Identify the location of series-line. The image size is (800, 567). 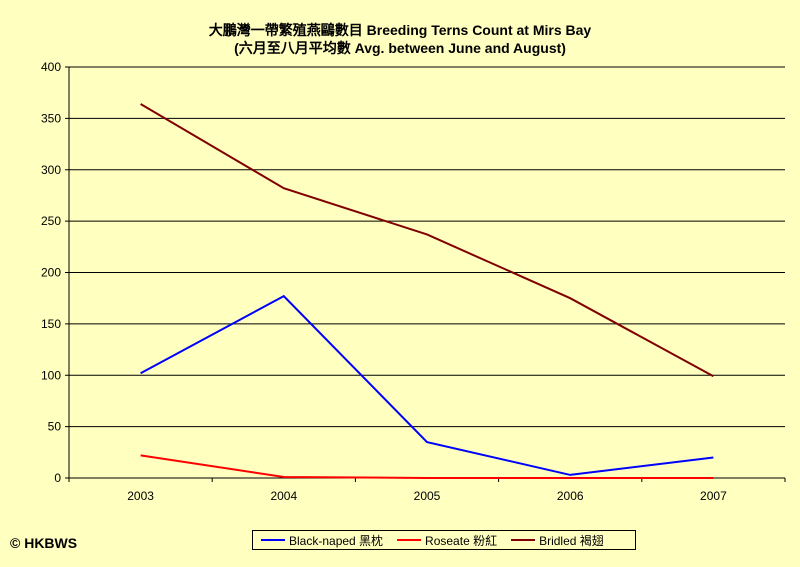
(427, 466).